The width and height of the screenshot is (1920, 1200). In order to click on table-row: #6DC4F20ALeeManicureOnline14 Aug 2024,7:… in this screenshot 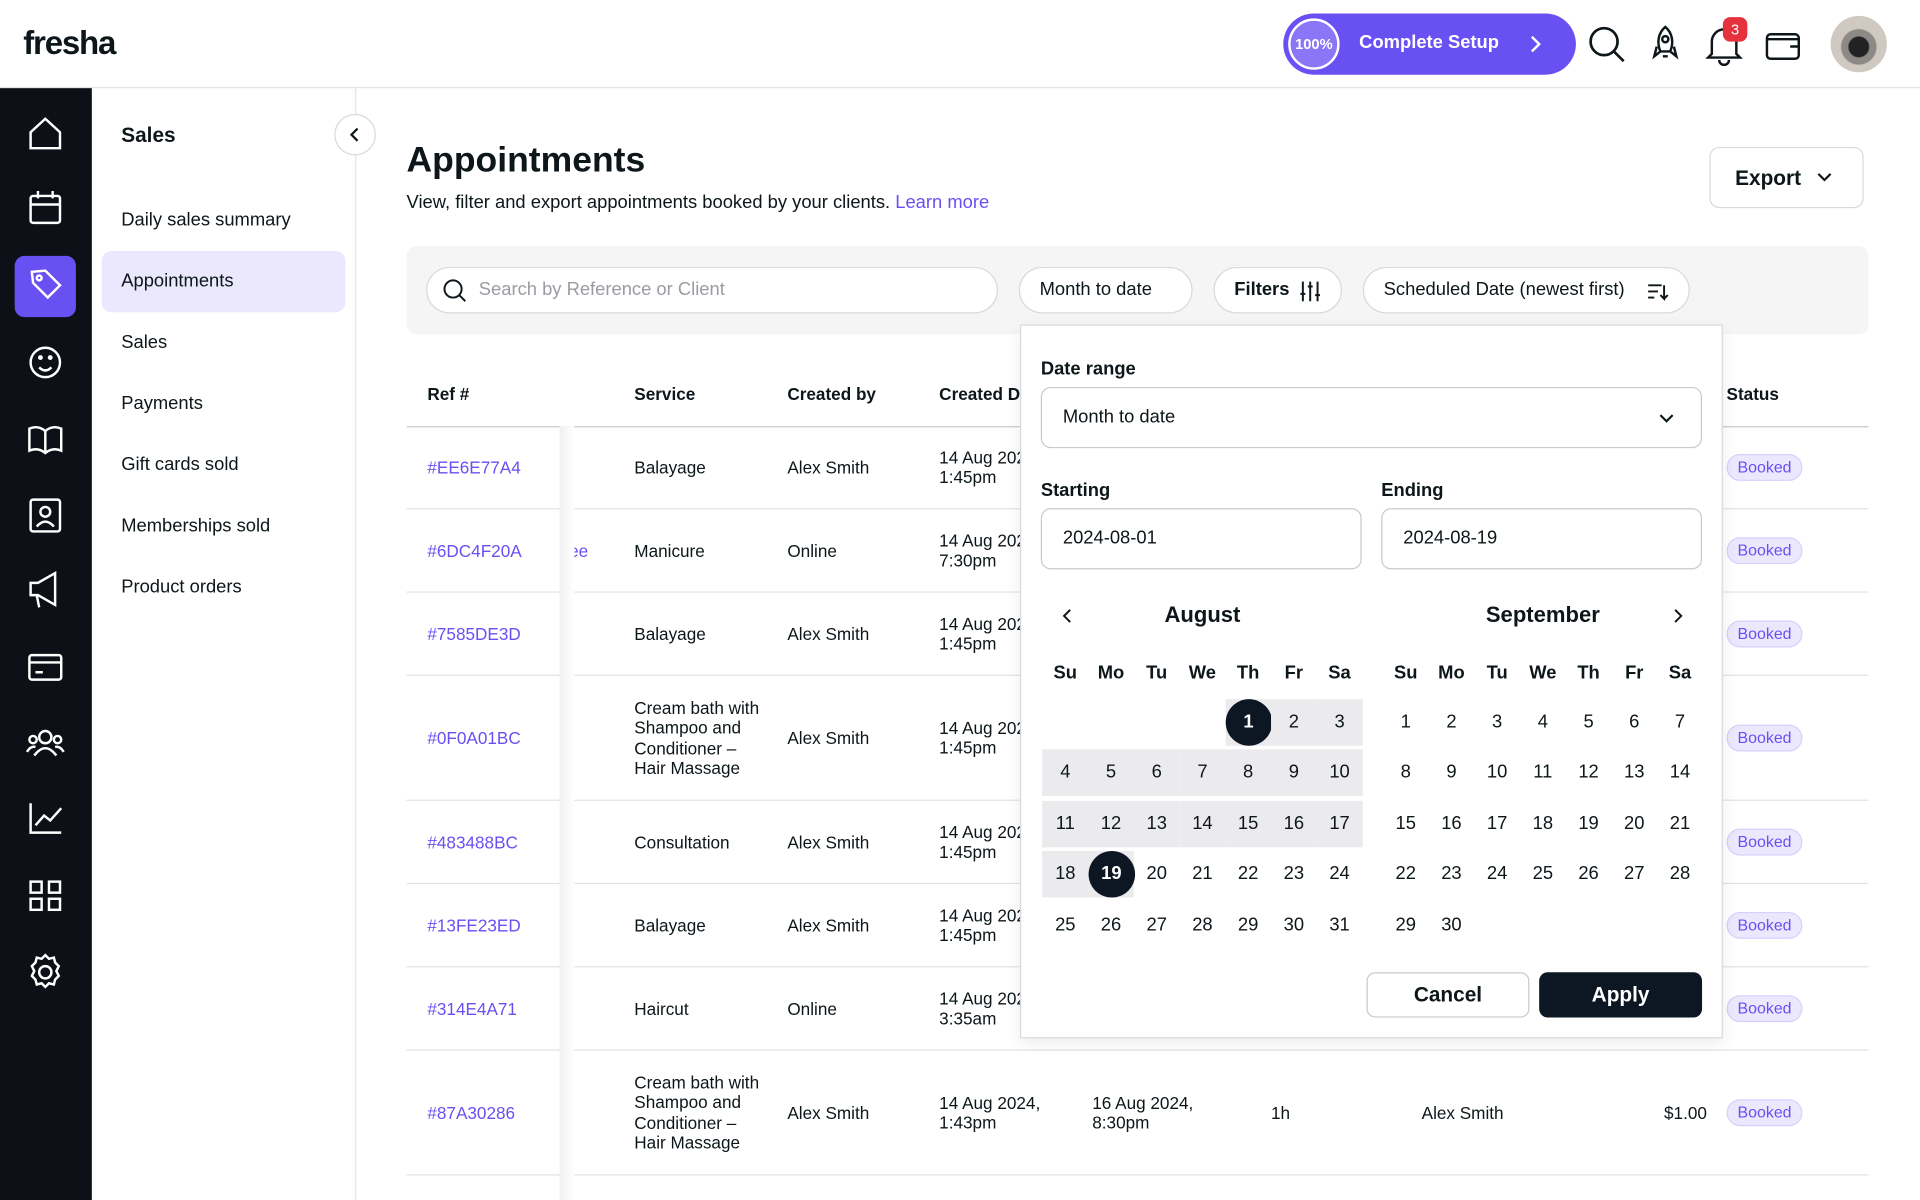, I will do `click(1137, 551)`.